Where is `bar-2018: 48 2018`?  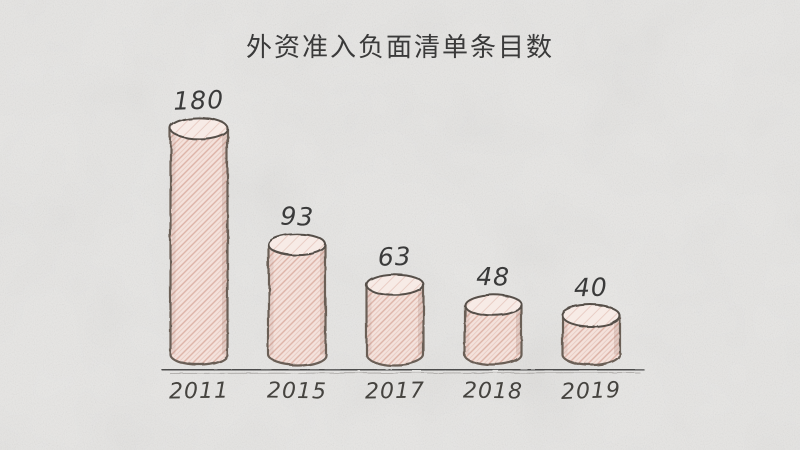 bar-2018: 48 2018 is located at coordinates (493, 333).